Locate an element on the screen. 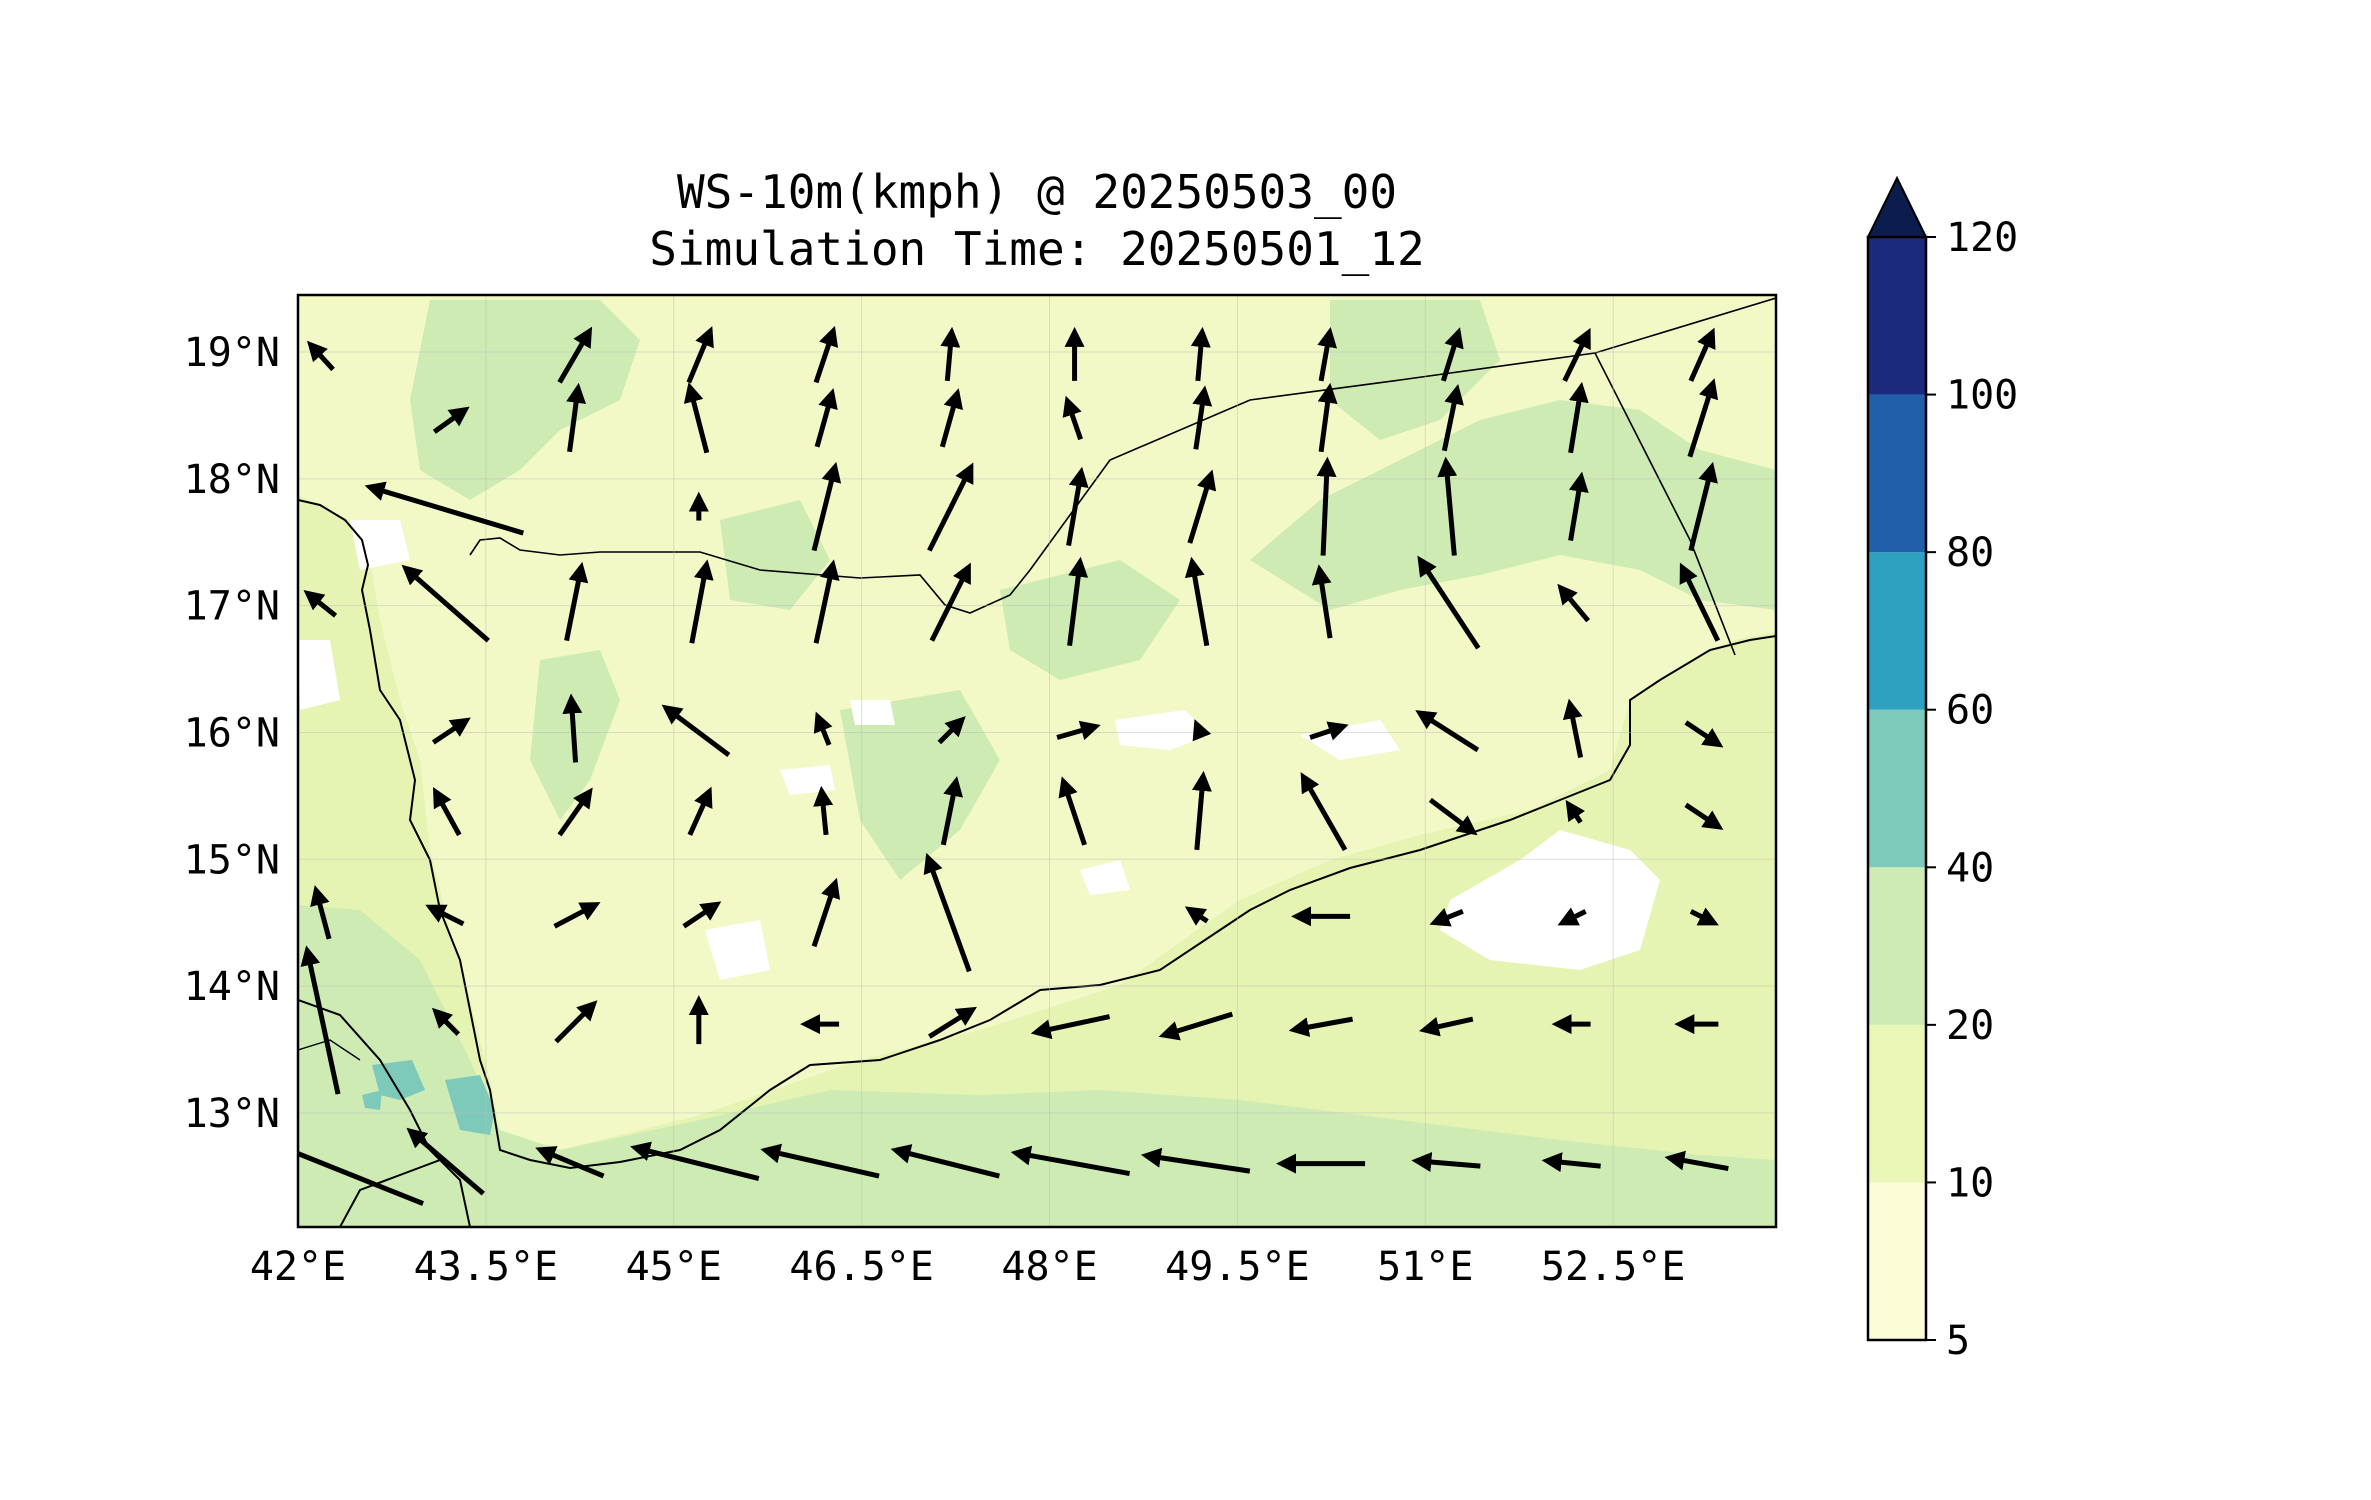 The image size is (2371, 1500). lat-tick-label: 15°N is located at coordinates (232, 860).